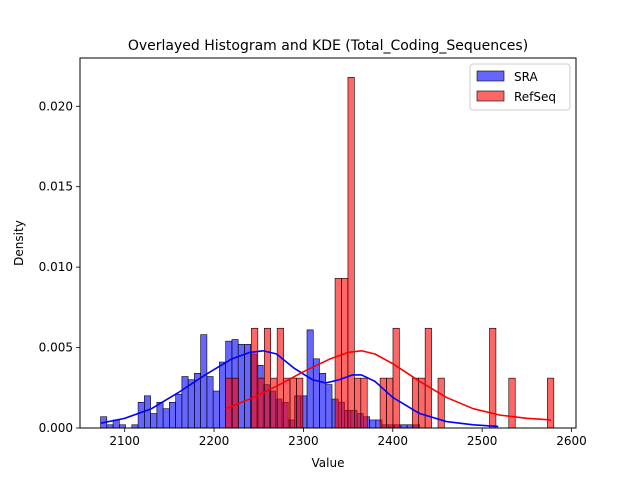 Image resolution: width=640 pixels, height=480 pixels. What do you see at coordinates (520, 87) in the screenshot?
I see `legend: SRA RefSeq` at bounding box center [520, 87].